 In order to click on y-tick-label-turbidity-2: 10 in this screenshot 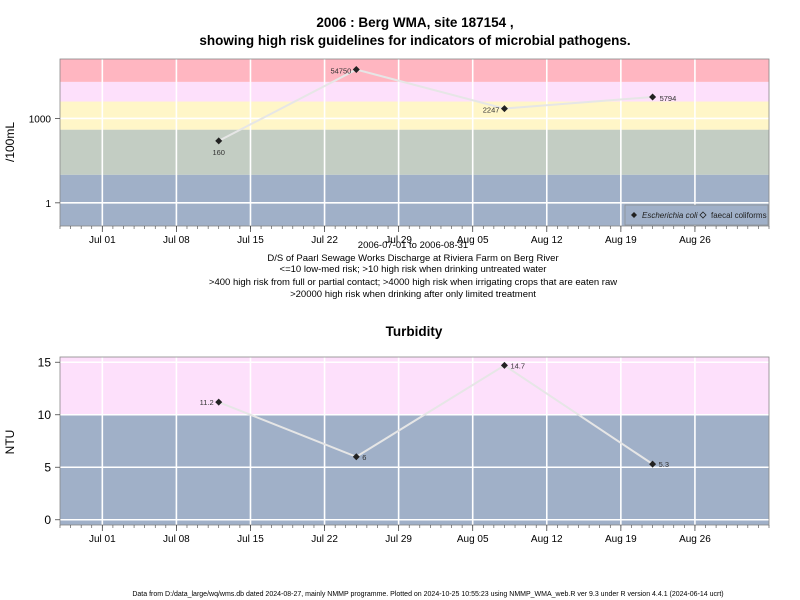, I will do `click(45, 415)`.